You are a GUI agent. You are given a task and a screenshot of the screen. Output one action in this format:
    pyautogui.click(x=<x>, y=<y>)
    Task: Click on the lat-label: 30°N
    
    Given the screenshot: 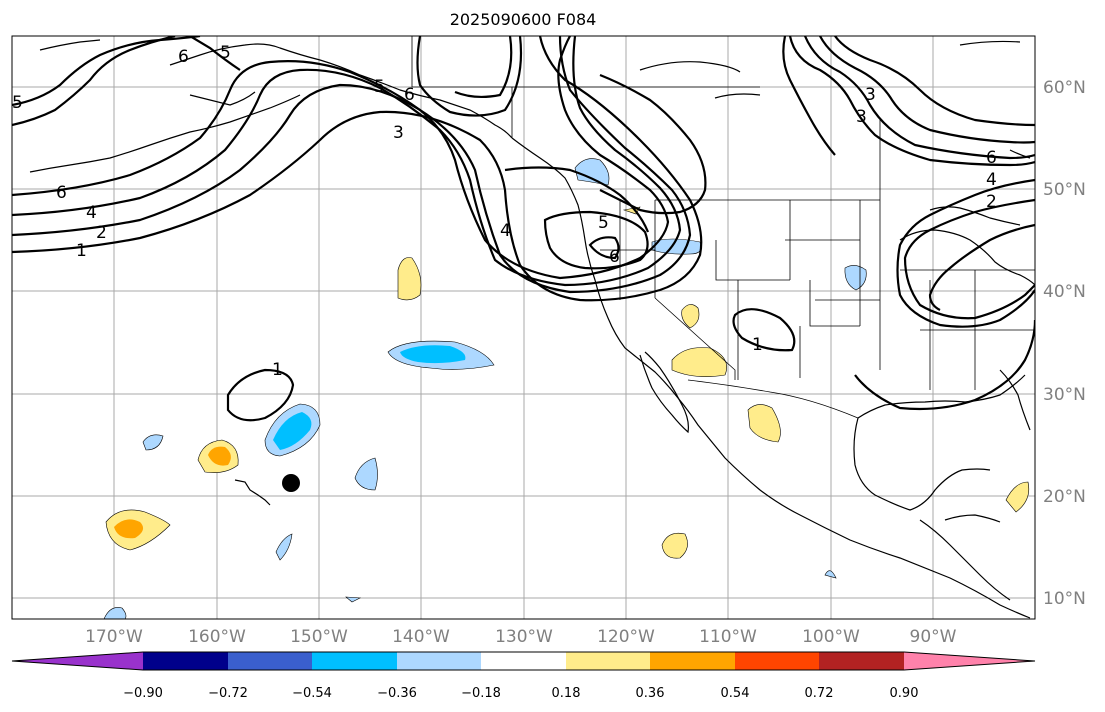 What is the action you would take?
    pyautogui.click(x=1064, y=395)
    